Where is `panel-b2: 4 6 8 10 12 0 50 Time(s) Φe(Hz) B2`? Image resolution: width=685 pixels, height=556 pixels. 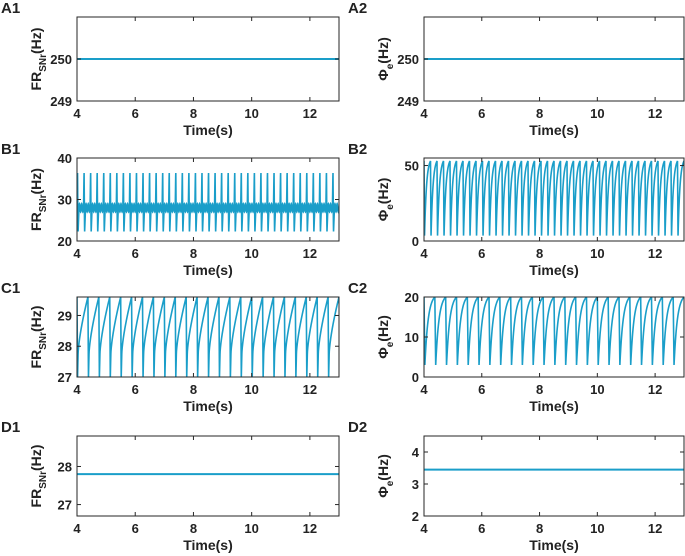
panel-b2: 4 6 8 10 12 0 50 Time(s) Φe(Hz) B2 is located at coordinates (516, 209).